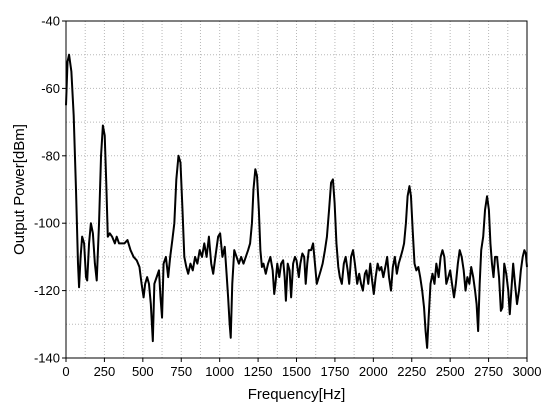 The height and width of the screenshot is (411, 550). Describe the element at coordinates (47, 290) in the screenshot. I see `y-tick-label: -120` at that location.